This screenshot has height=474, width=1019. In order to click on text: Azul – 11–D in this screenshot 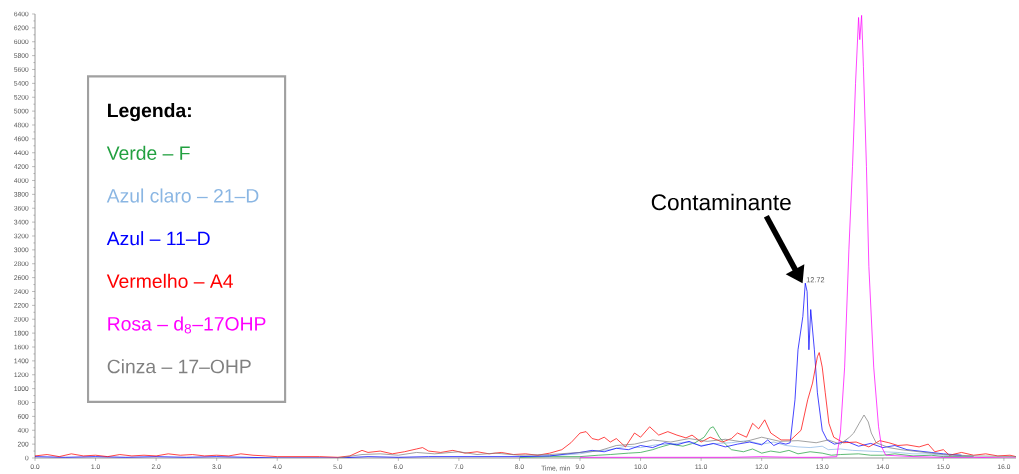, I will do `click(158, 238)`.